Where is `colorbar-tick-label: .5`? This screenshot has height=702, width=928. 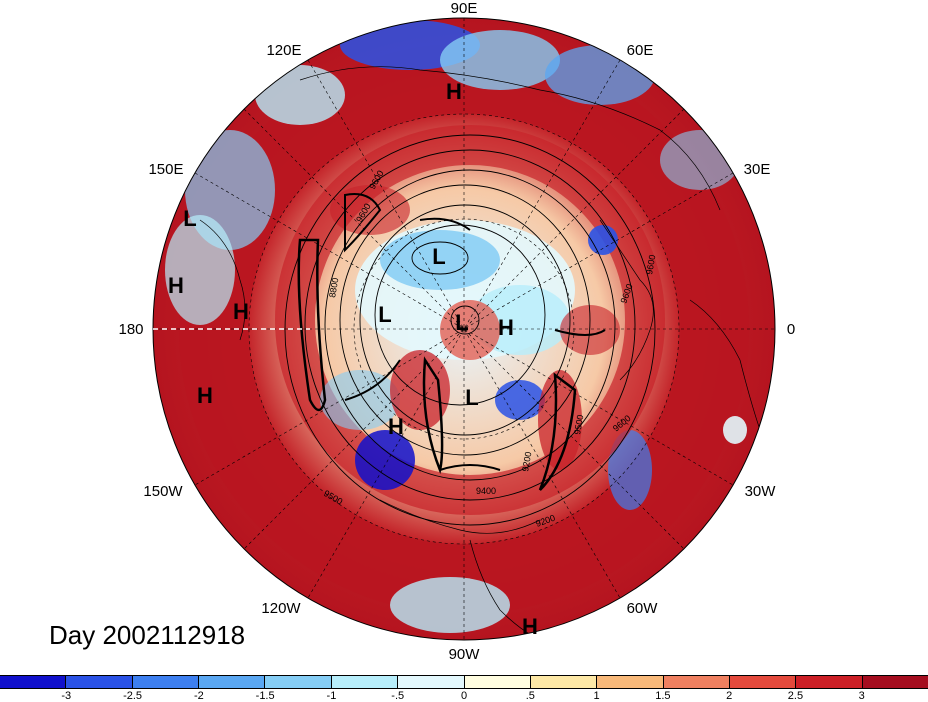
colorbar-tick-label: .5 is located at coordinates (530, 696).